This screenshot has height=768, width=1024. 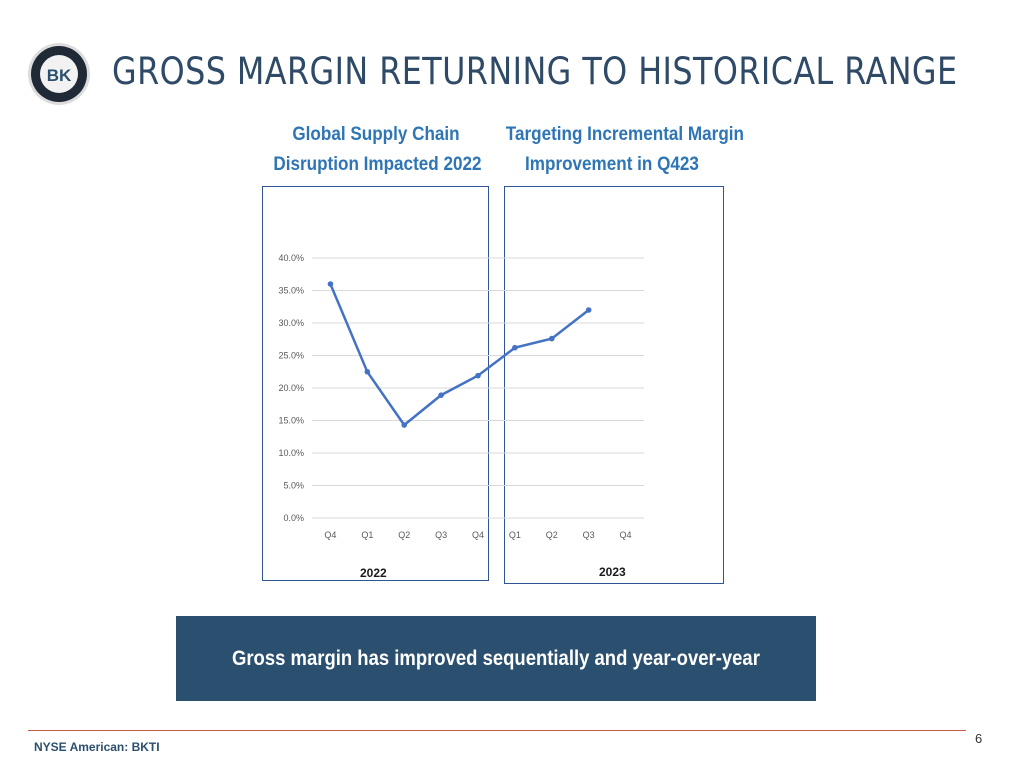 I want to click on y-tick-label: 5.0%, so click(x=293, y=486).